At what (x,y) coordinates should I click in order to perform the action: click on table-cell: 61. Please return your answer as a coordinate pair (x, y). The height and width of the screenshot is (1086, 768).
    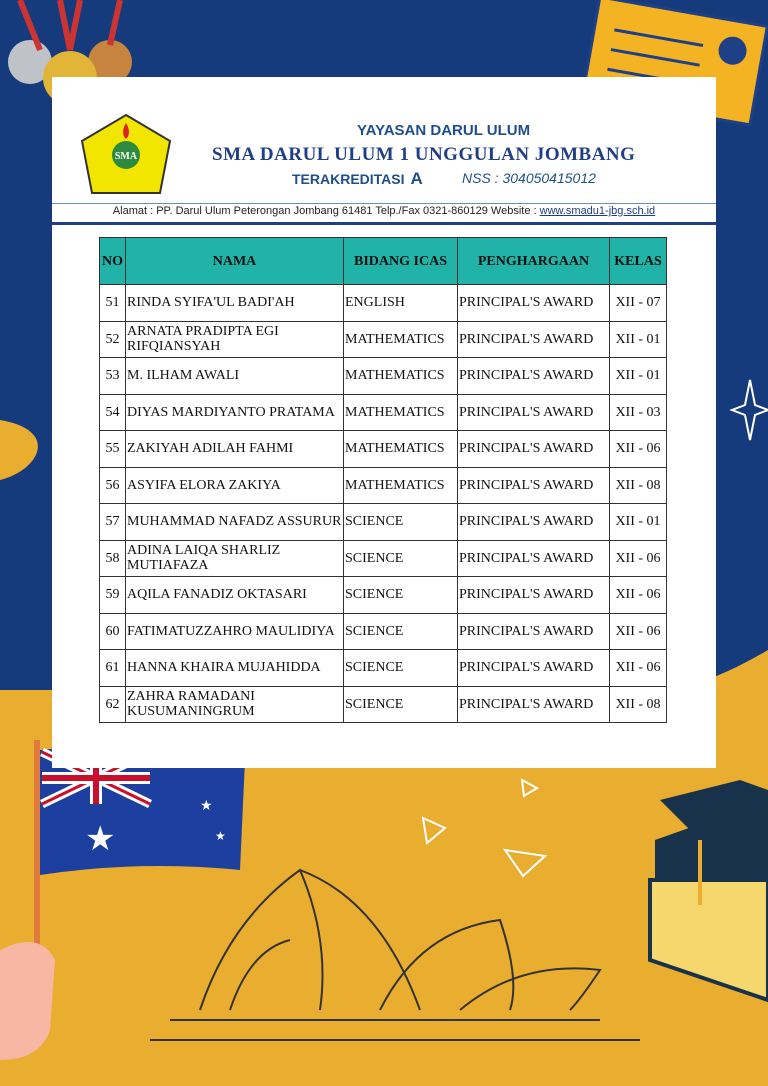
    Looking at the image, I should click on (112, 668).